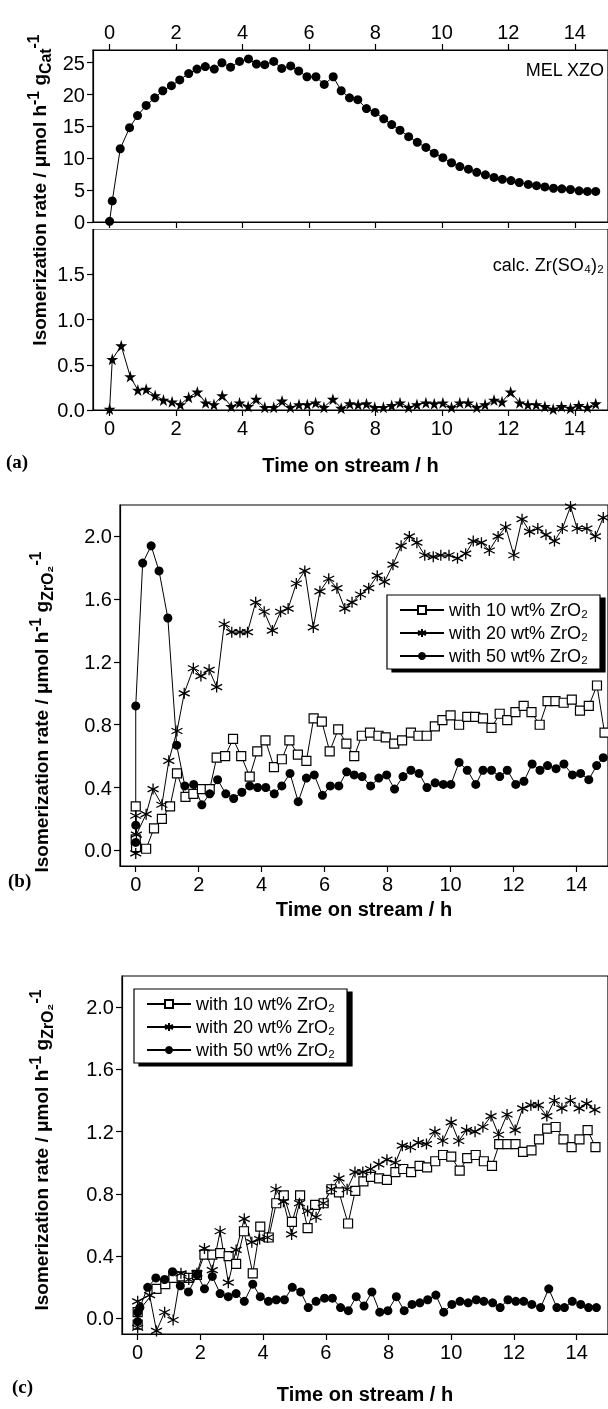  I want to click on y-tick-label: 0.5, so click(71, 364).